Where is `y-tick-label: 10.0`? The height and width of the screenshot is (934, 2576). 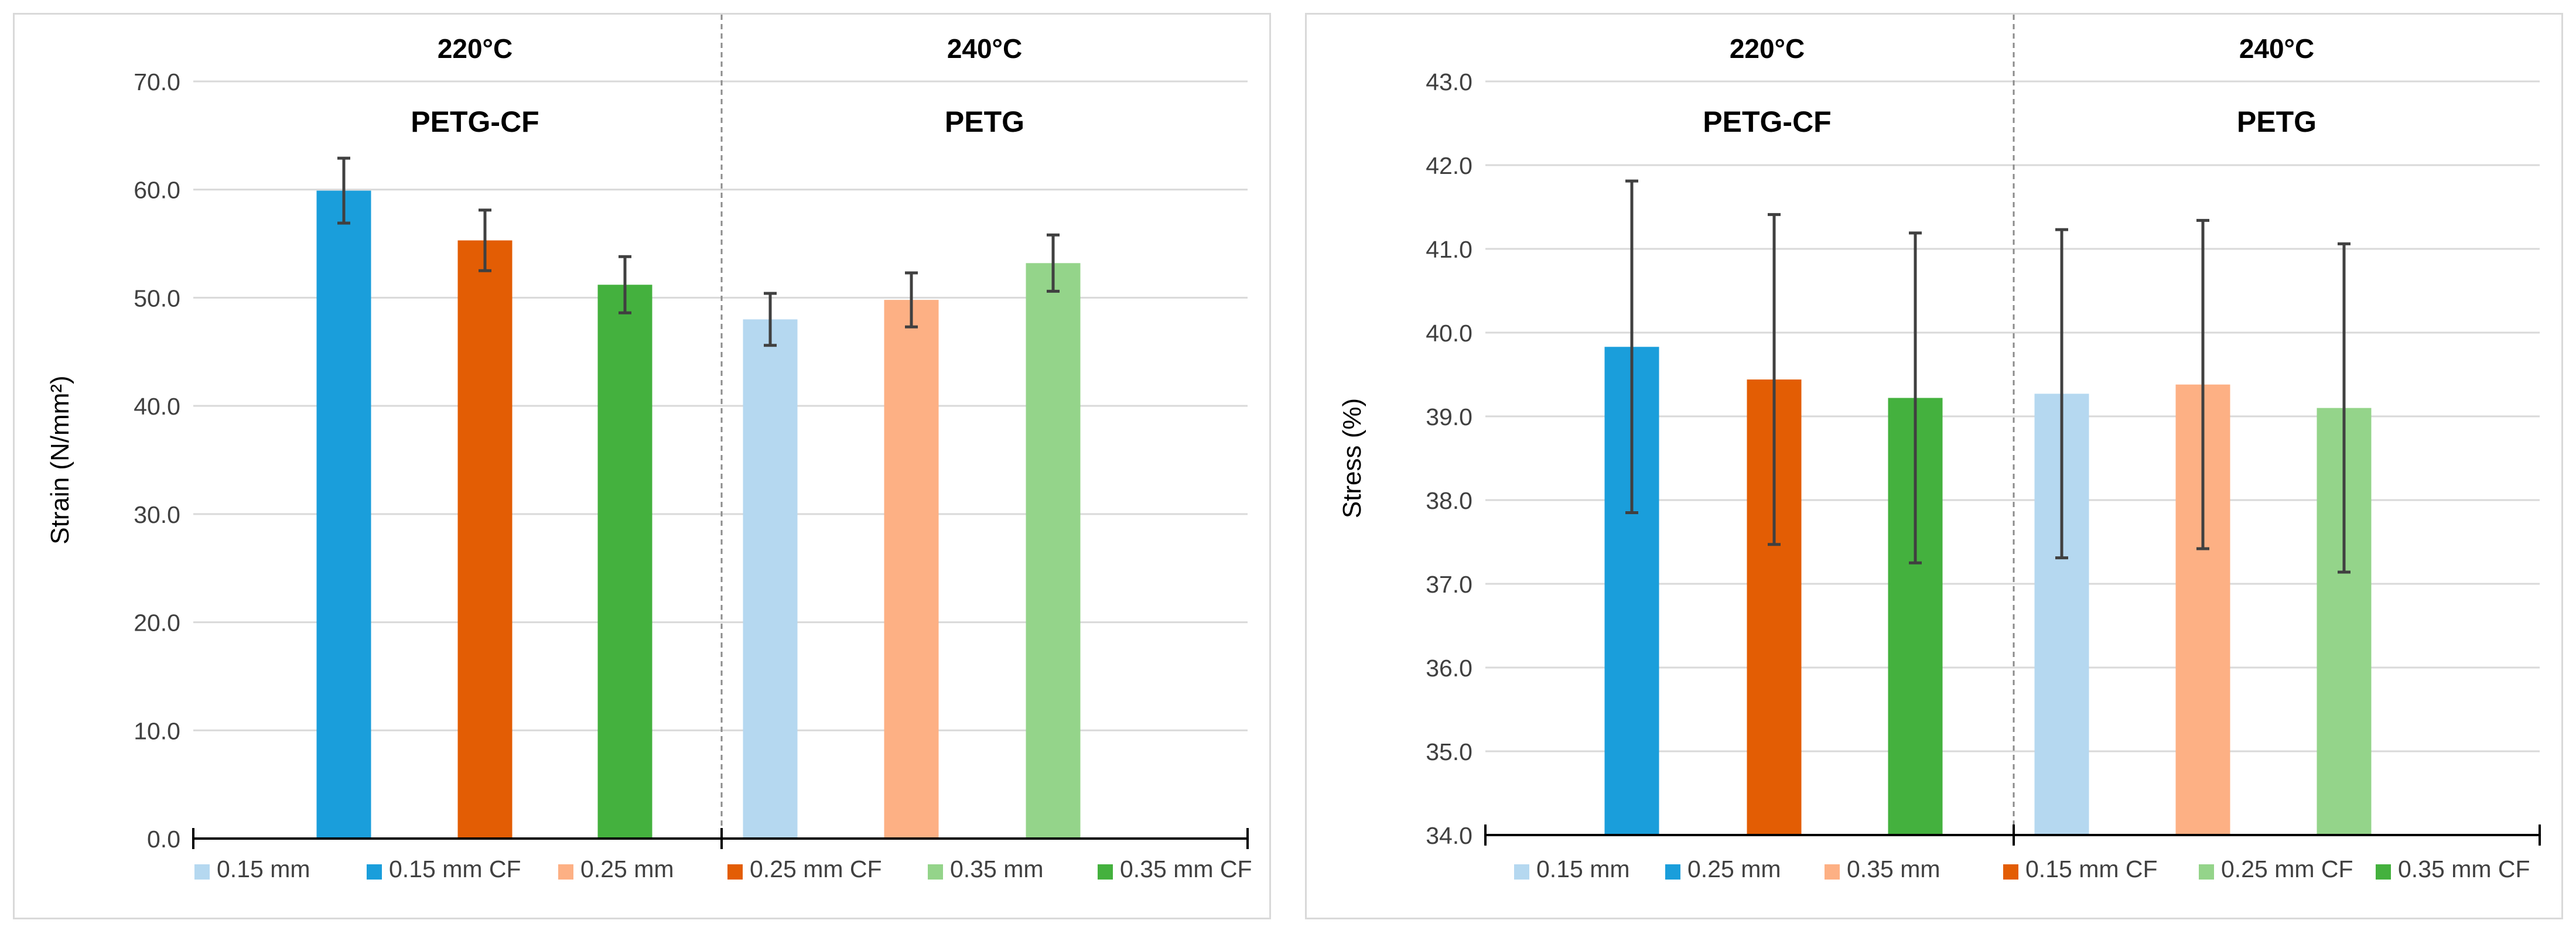 y-tick-label: 10.0 is located at coordinates (157, 730).